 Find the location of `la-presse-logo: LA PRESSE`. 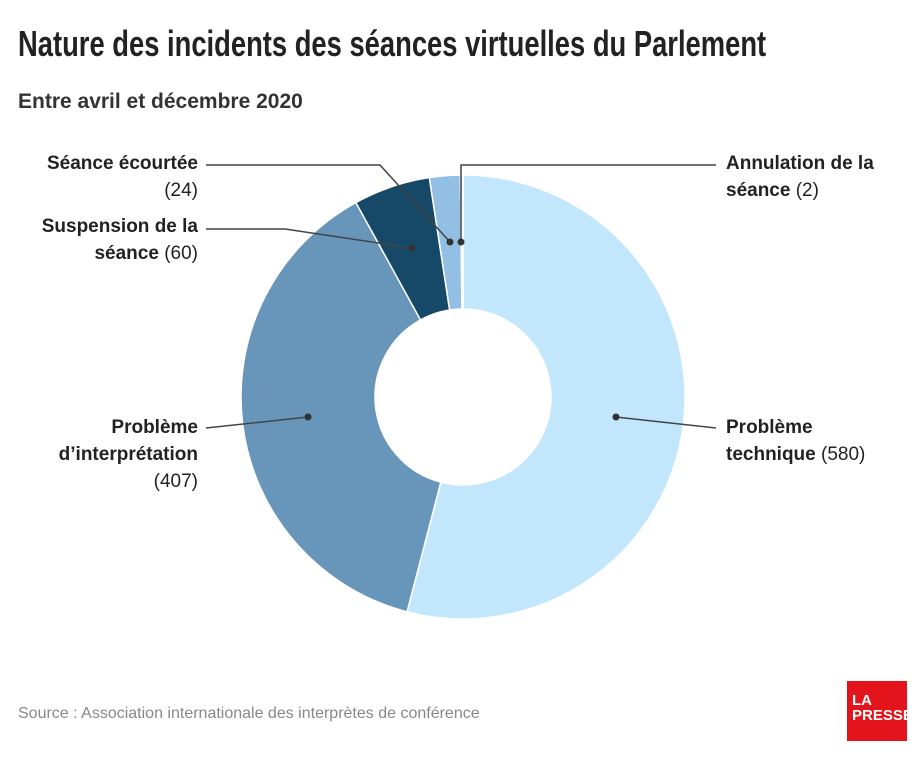

la-presse-logo: LA PRESSE is located at coordinates (880, 711).